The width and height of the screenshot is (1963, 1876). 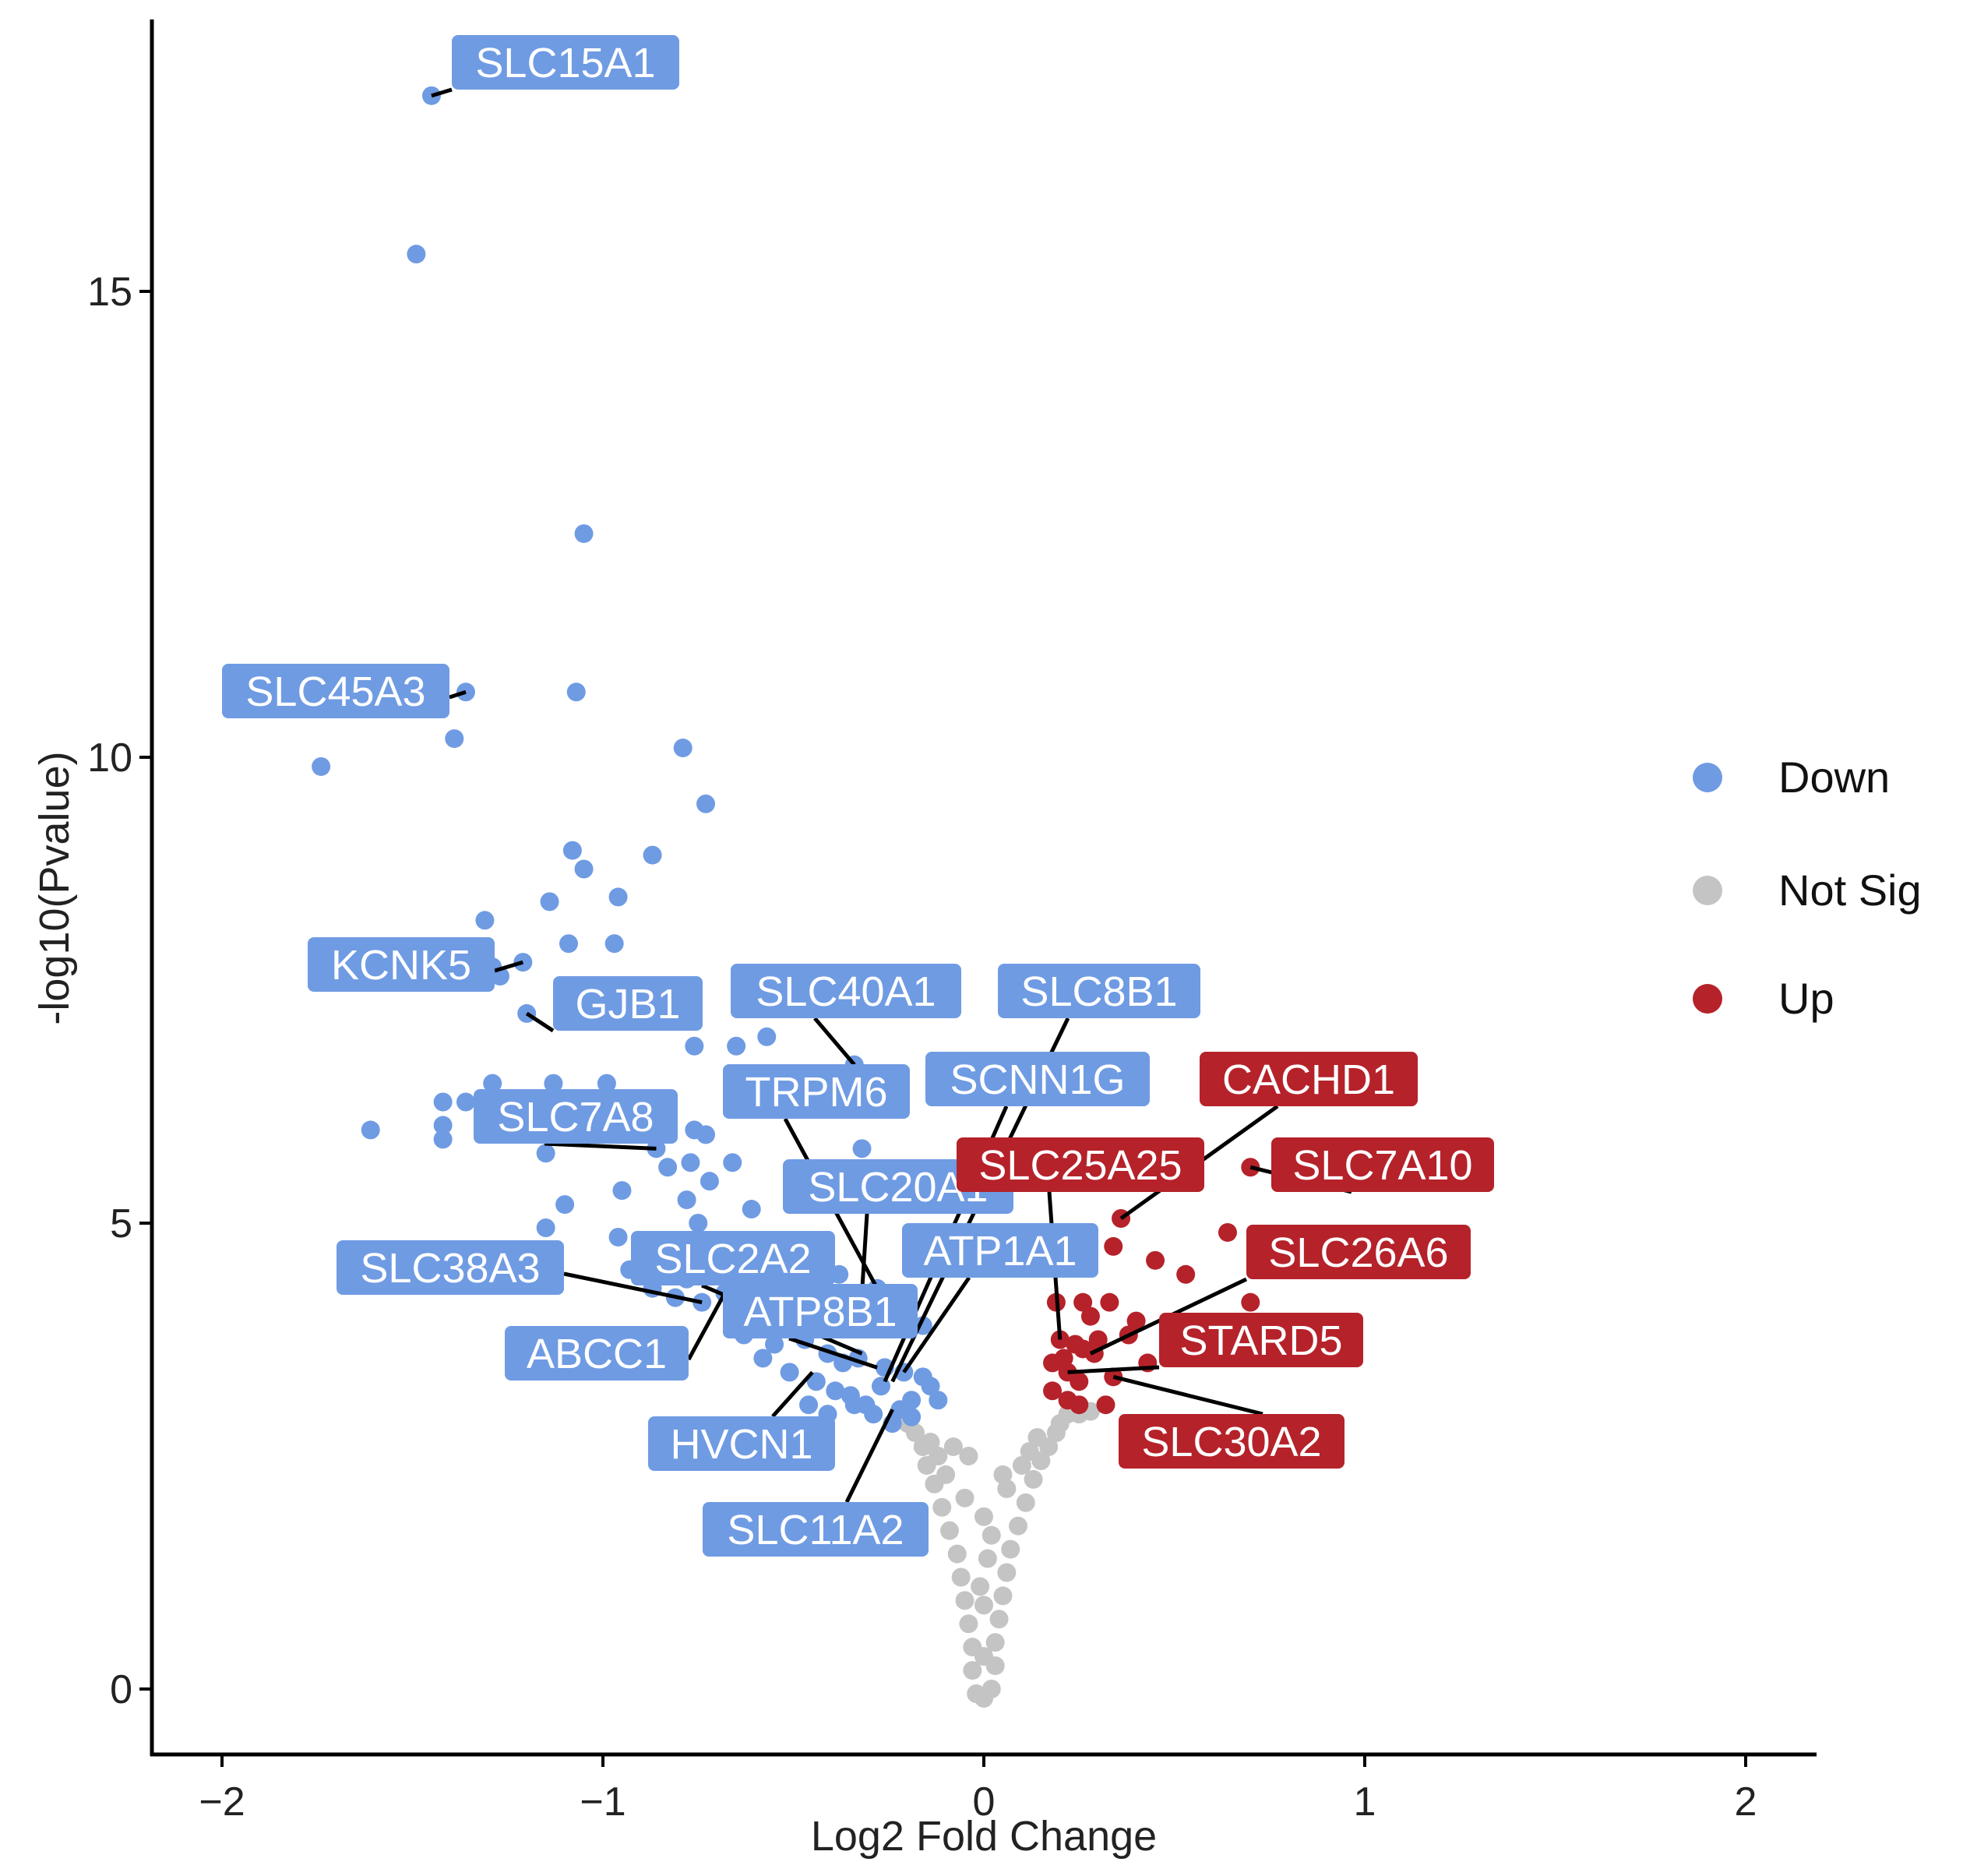 What do you see at coordinates (603, 1802) in the screenshot?
I see `x-tick-label: −1` at bounding box center [603, 1802].